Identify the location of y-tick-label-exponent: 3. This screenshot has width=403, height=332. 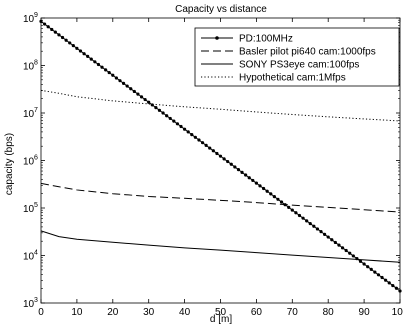
(36, 300).